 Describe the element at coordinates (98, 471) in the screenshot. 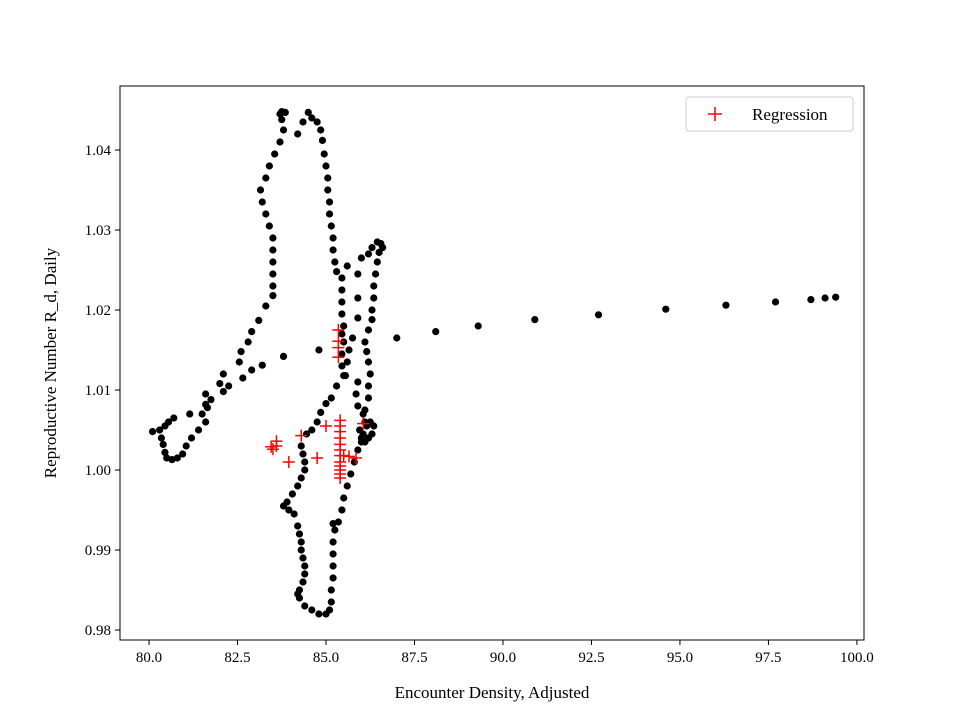

I see `y-tick-label: 1.00` at that location.